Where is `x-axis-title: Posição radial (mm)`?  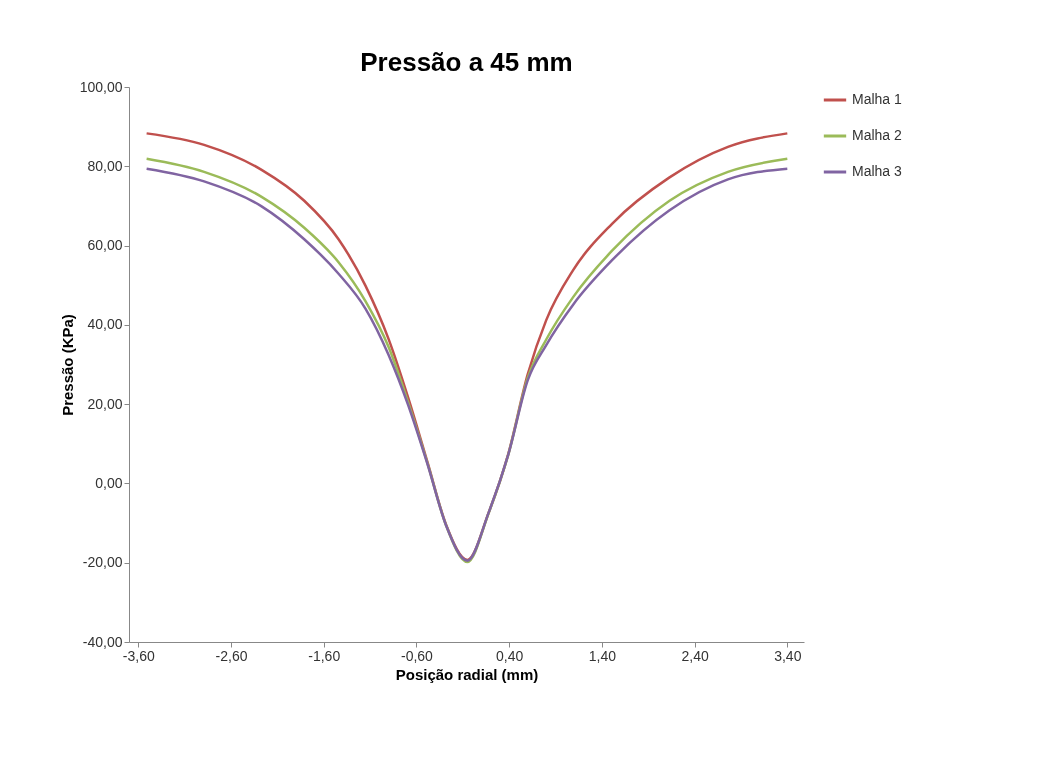
x-axis-title: Posição radial (mm) is located at coordinates (467, 674).